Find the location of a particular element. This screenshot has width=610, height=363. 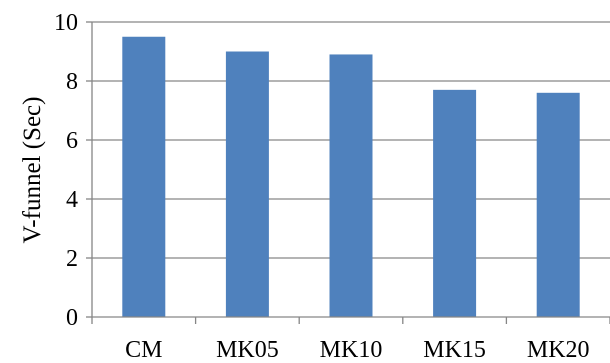

bar-mk05 is located at coordinates (247, 184).